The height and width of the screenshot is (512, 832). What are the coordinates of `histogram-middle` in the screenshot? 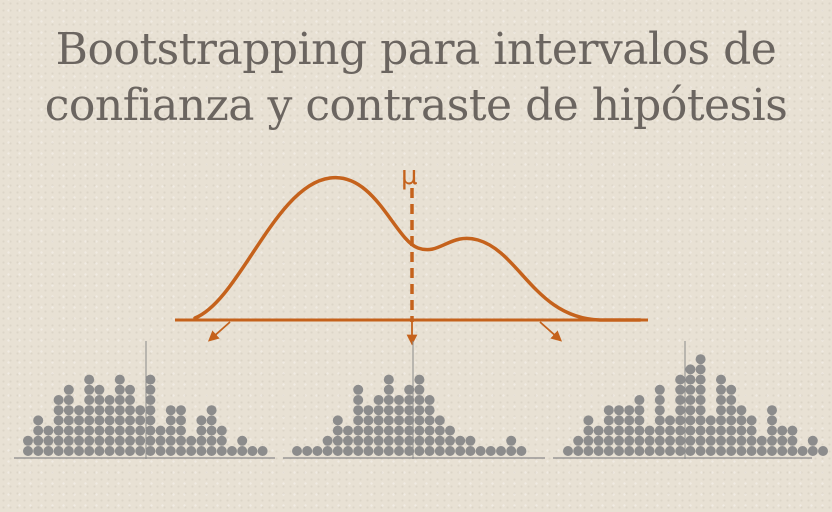 It's located at (414, 400).